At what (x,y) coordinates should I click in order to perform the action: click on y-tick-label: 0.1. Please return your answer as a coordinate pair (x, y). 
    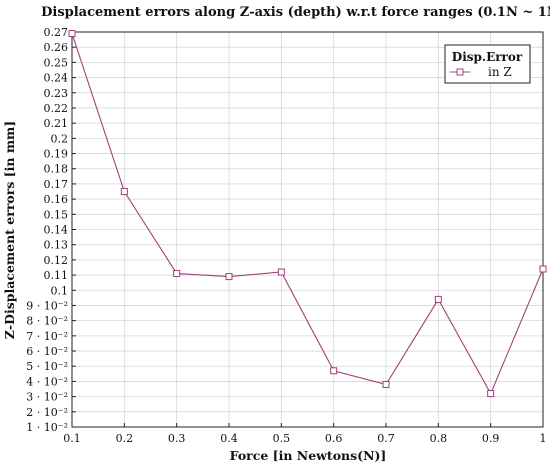
    Looking at the image, I should click on (60, 290).